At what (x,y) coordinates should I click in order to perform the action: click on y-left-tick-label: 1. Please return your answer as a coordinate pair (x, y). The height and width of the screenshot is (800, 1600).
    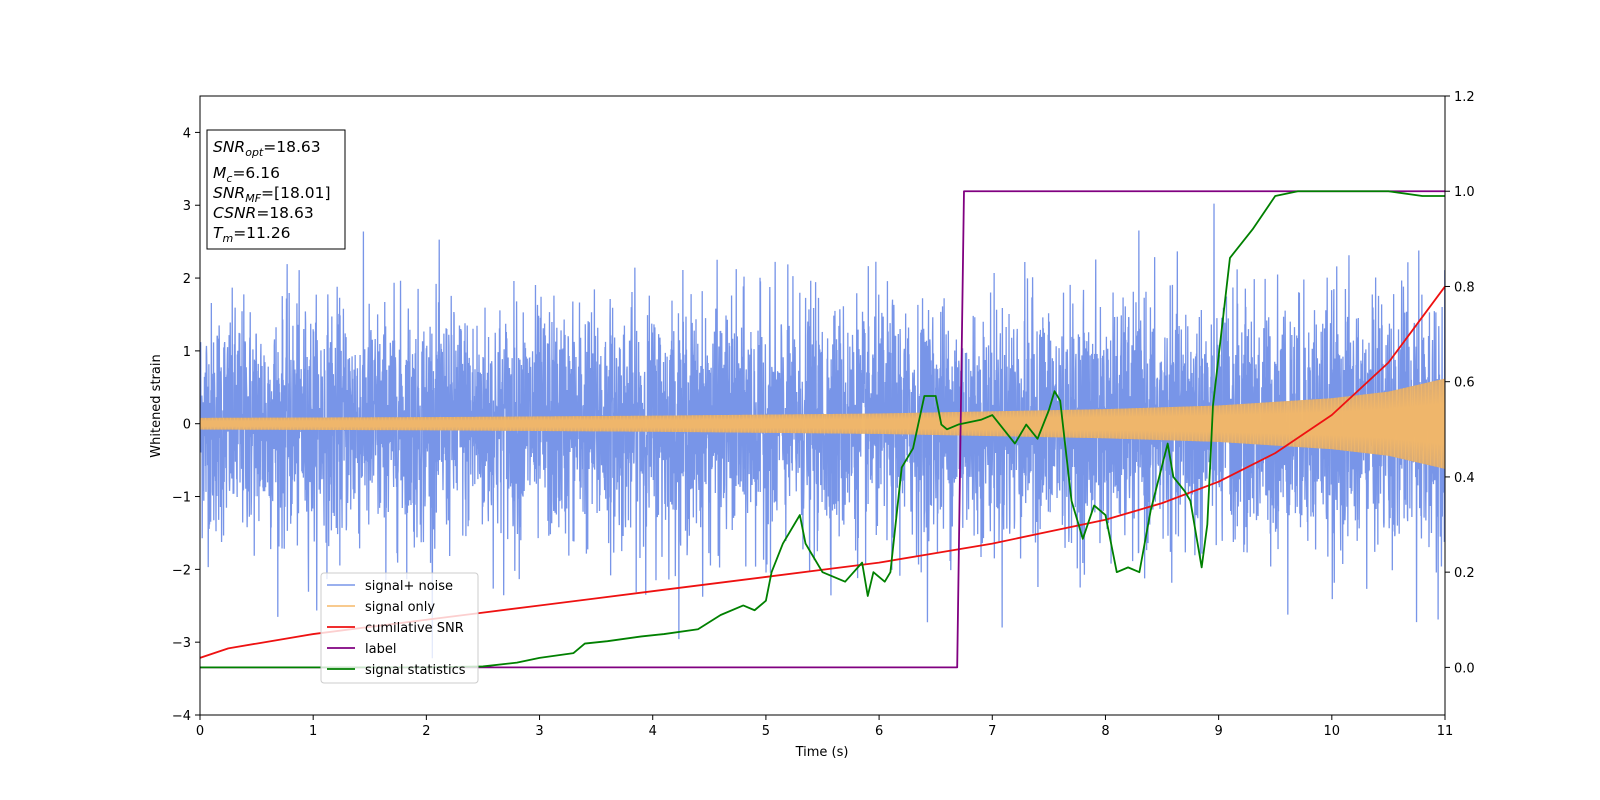
    Looking at the image, I should click on (187, 352).